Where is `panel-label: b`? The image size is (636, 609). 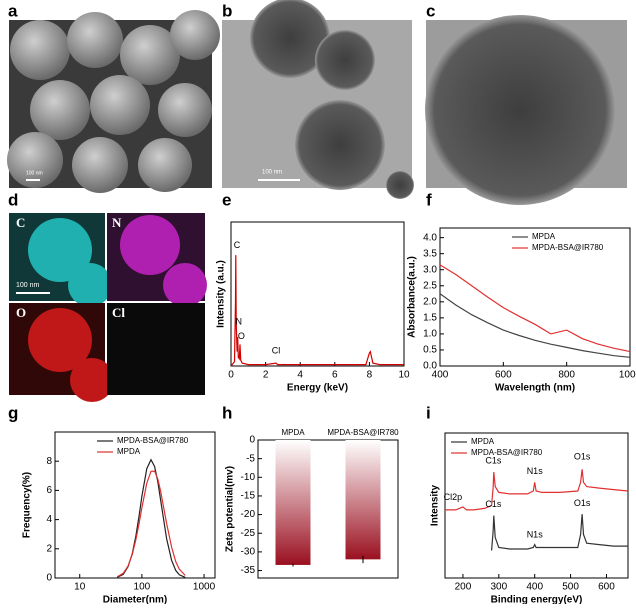
panel-label: b is located at coordinates (227, 10).